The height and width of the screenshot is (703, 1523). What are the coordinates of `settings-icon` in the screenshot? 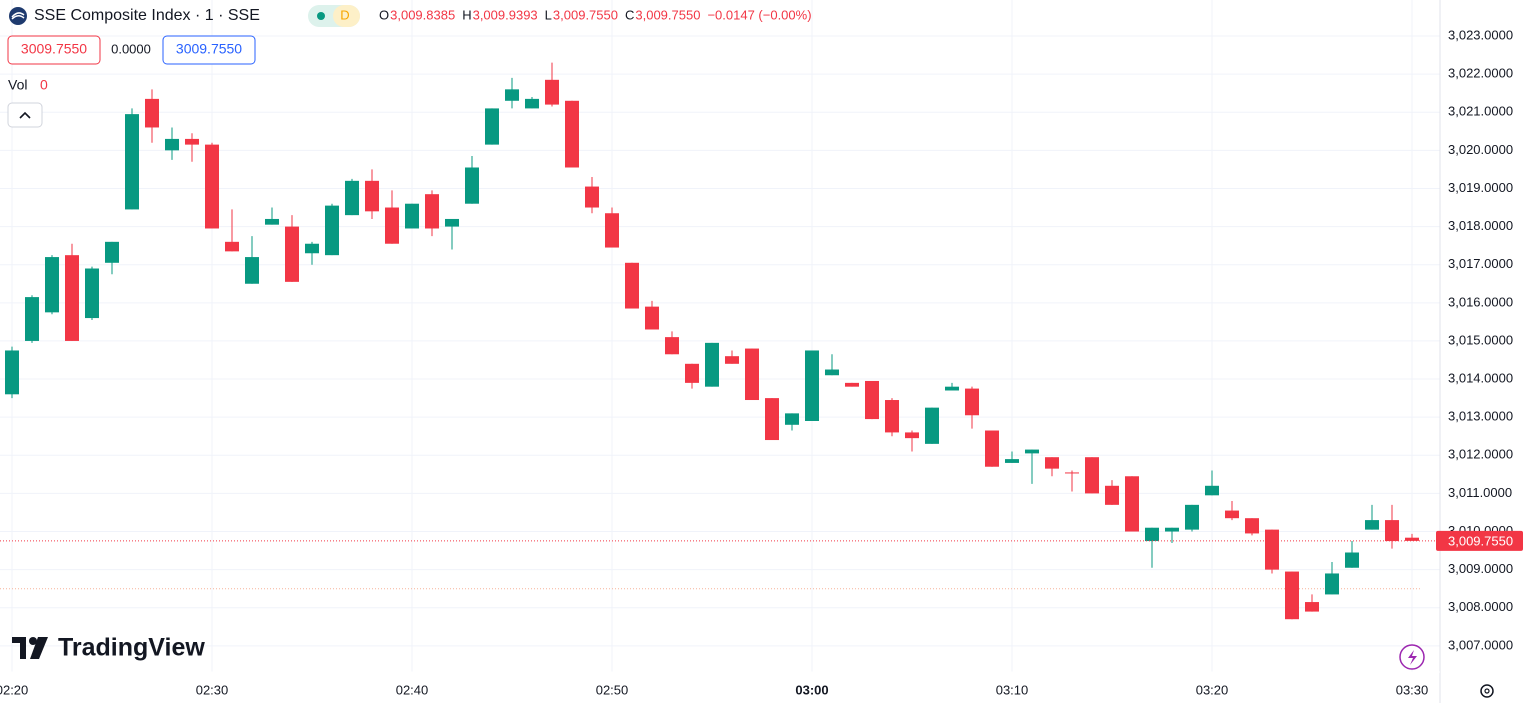 It's located at (1487, 691).